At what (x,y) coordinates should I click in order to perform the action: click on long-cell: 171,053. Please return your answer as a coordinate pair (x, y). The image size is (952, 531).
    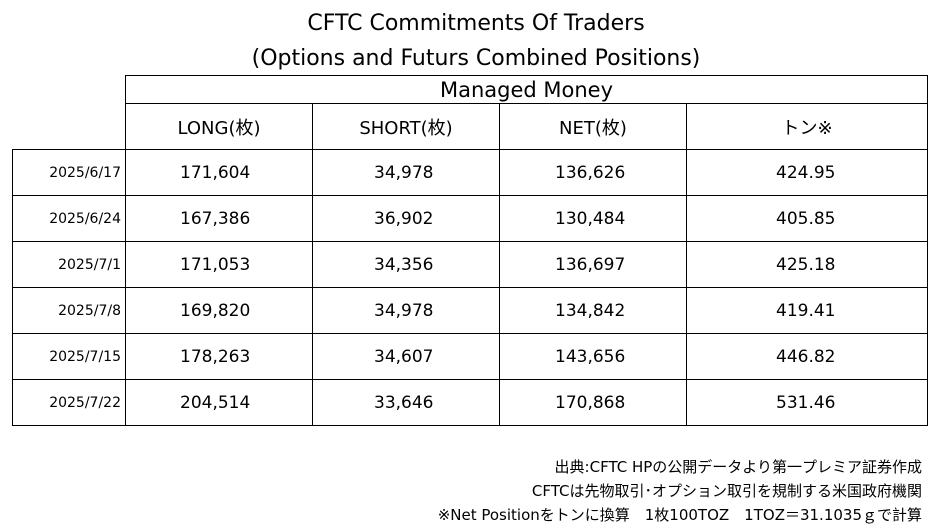
    Looking at the image, I should click on (219, 264).